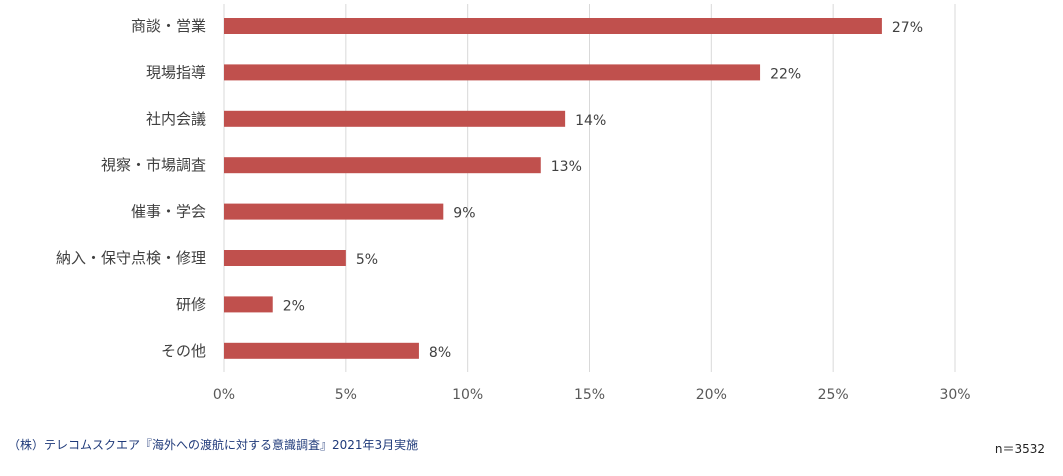 The height and width of the screenshot is (476, 1063). What do you see at coordinates (590, 121) in the screenshot?
I see `data-label: 14%` at bounding box center [590, 121].